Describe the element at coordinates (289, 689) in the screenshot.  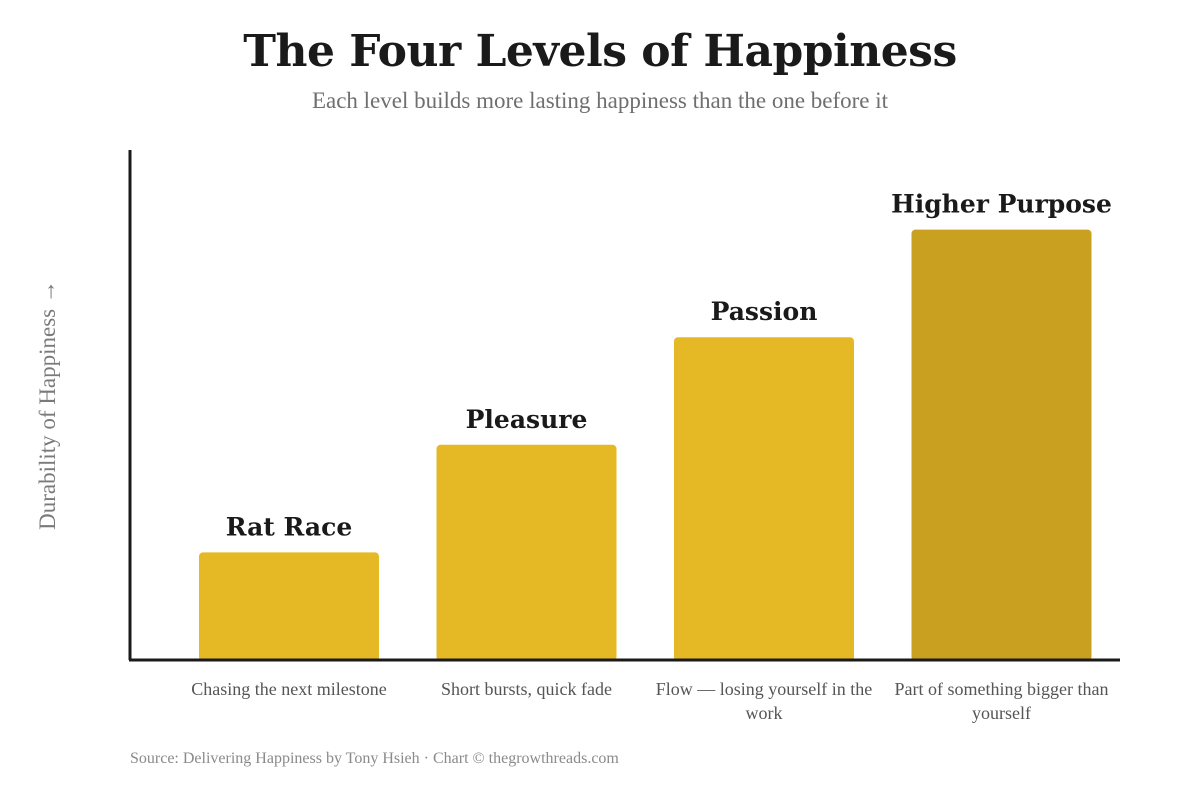
I see `category-description-rat-race: Chasing the next milestone` at that location.